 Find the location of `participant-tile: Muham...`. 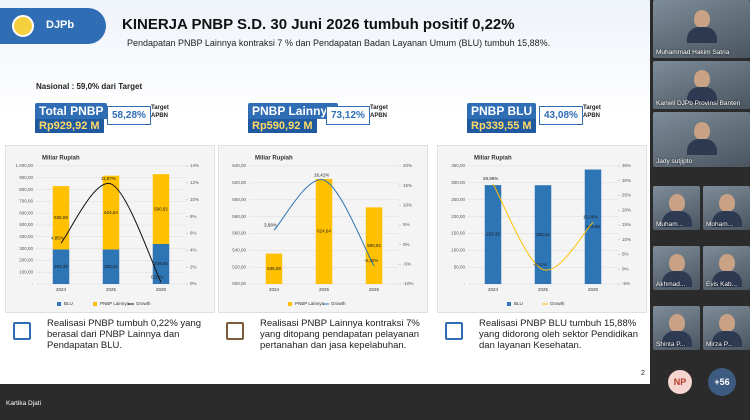

participant-tile: Muham... is located at coordinates (676, 208).